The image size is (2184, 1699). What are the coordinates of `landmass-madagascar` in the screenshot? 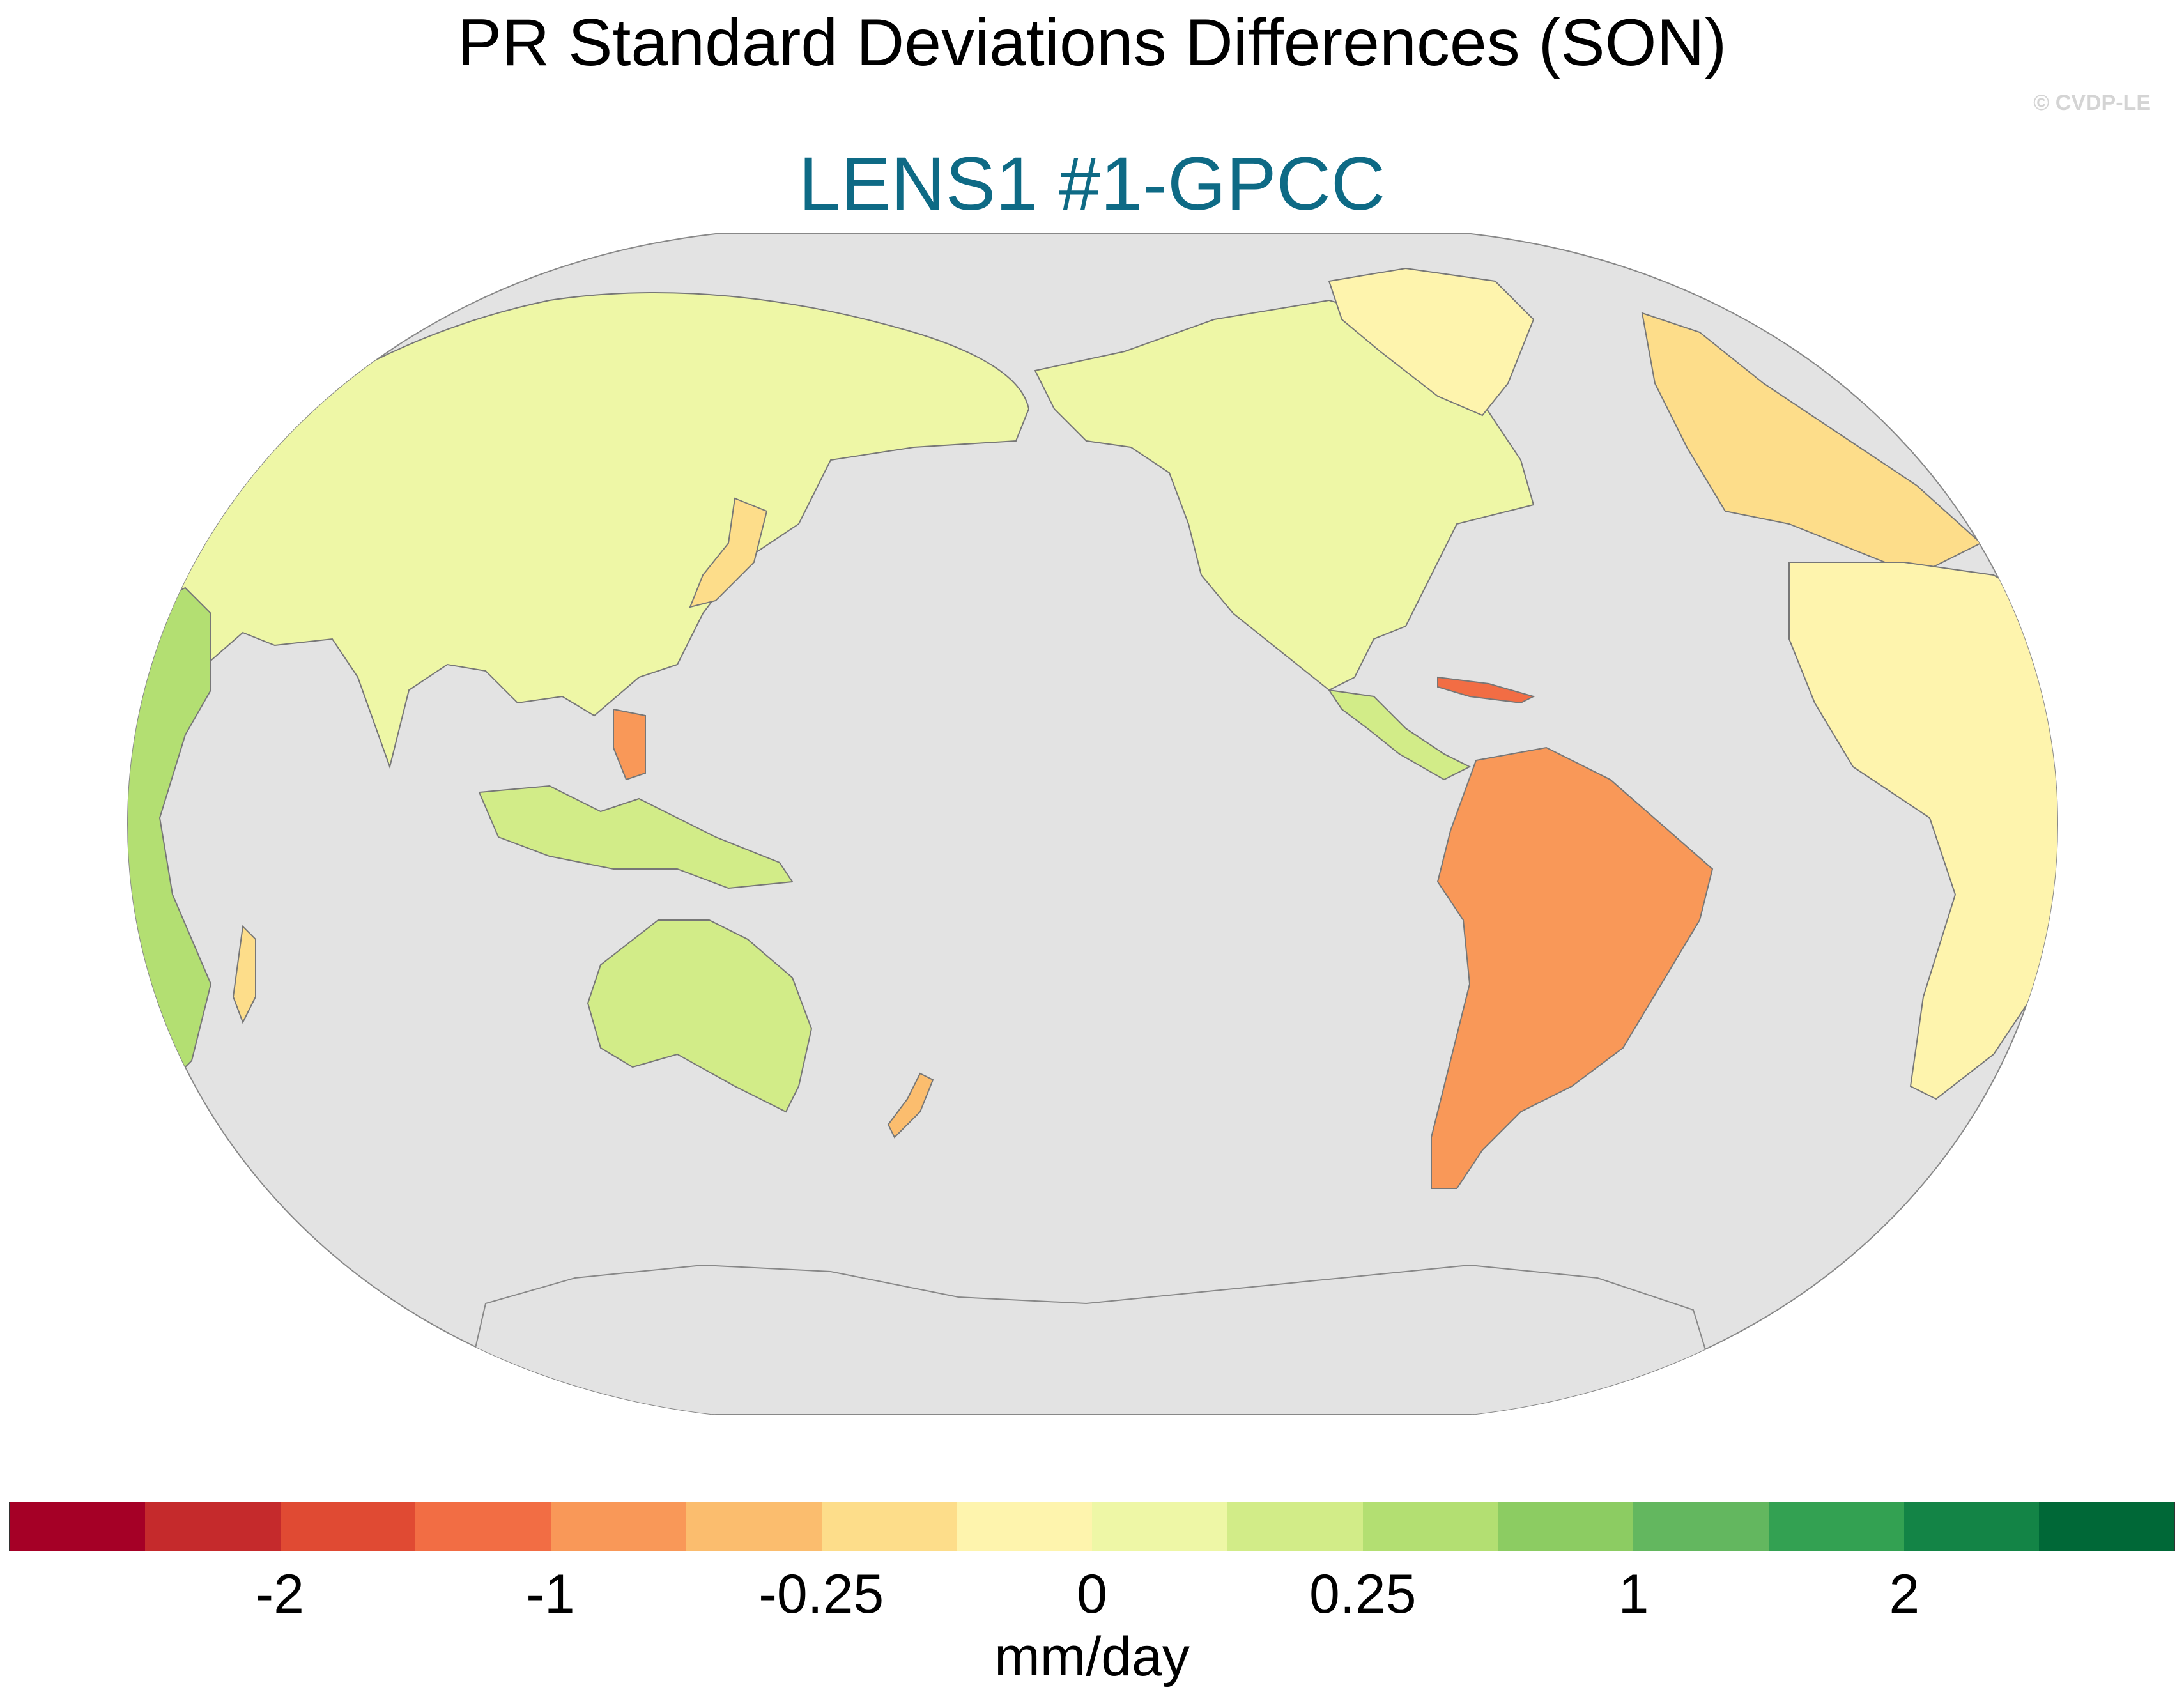 It's located at (244, 974).